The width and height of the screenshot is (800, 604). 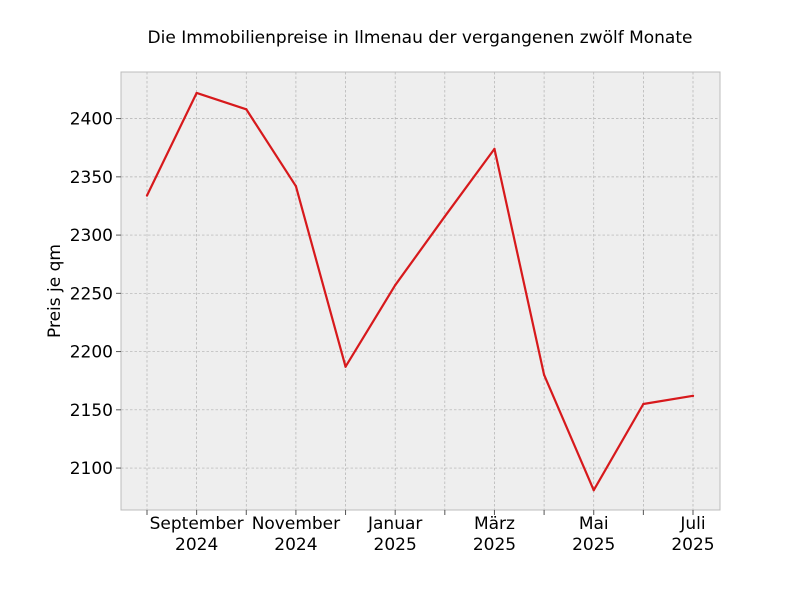 I want to click on x-tick-label: September, so click(x=197, y=524).